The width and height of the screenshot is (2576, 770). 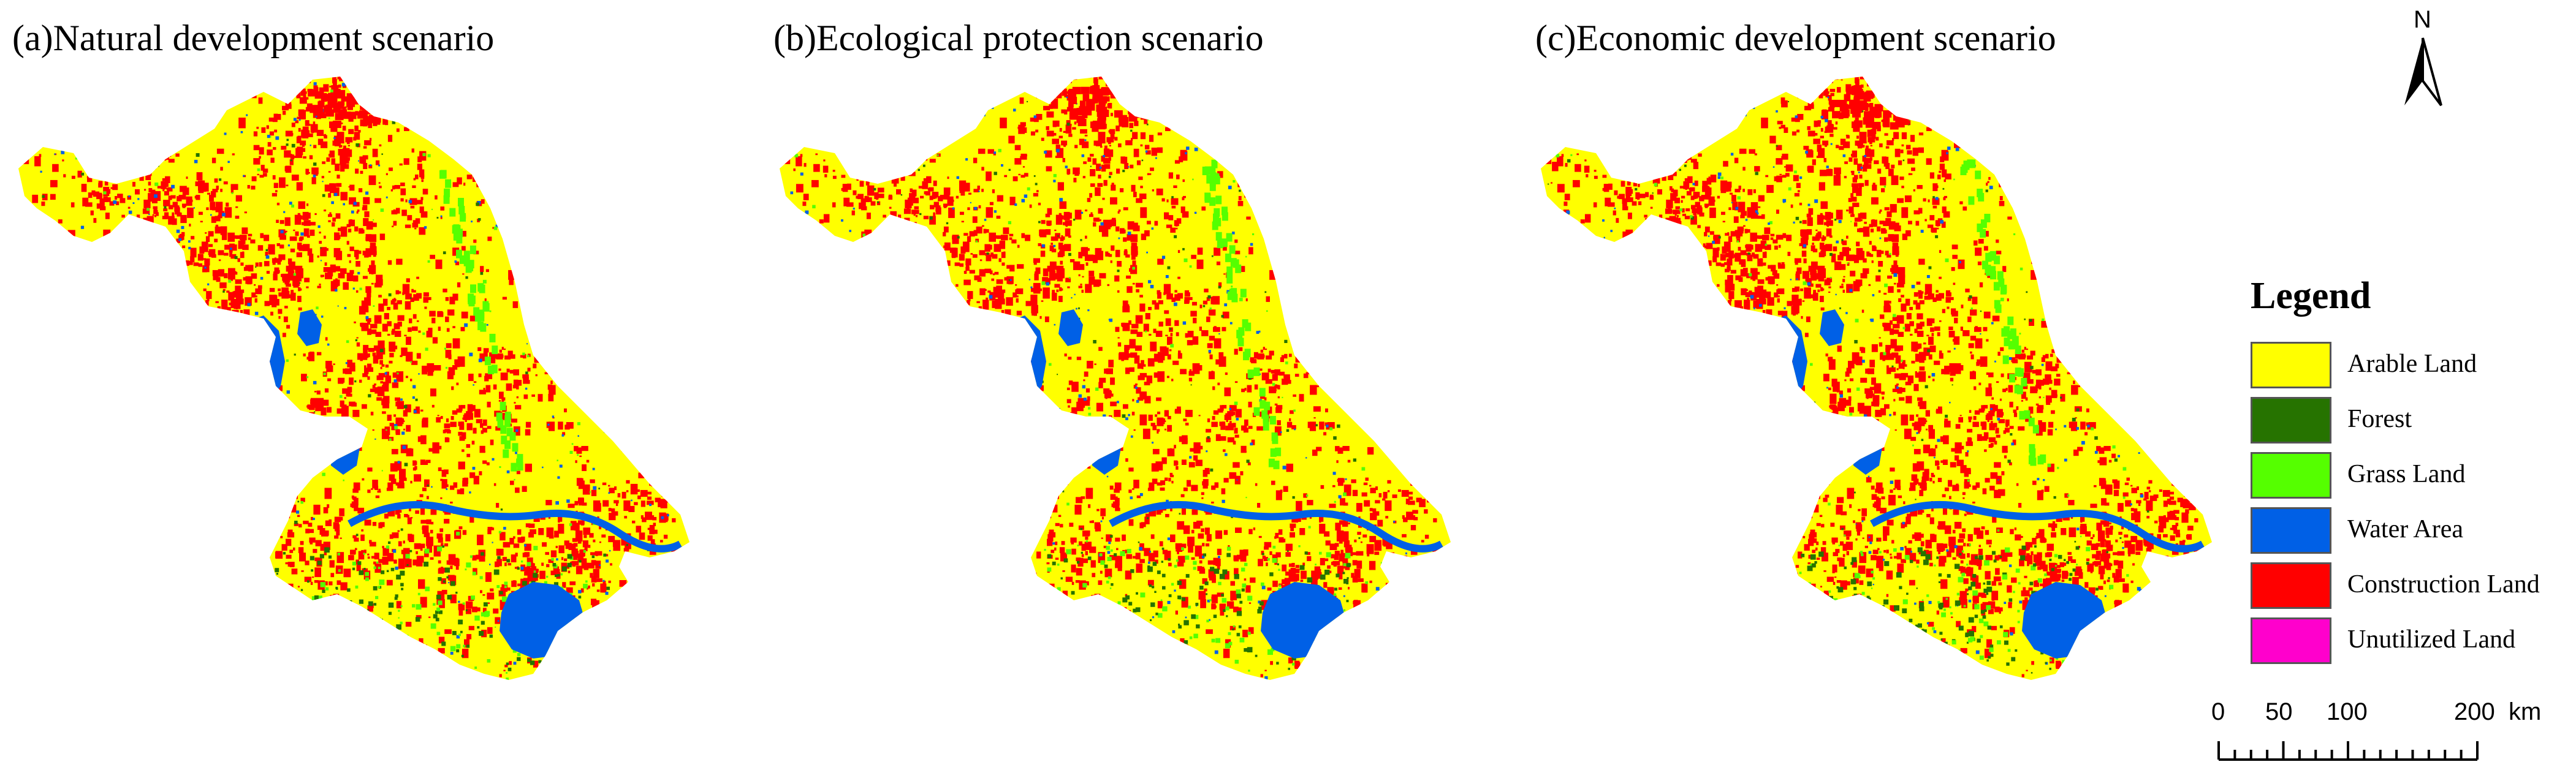 What do you see at coordinates (2348, 751) in the screenshot?
I see `scale-bar` at bounding box center [2348, 751].